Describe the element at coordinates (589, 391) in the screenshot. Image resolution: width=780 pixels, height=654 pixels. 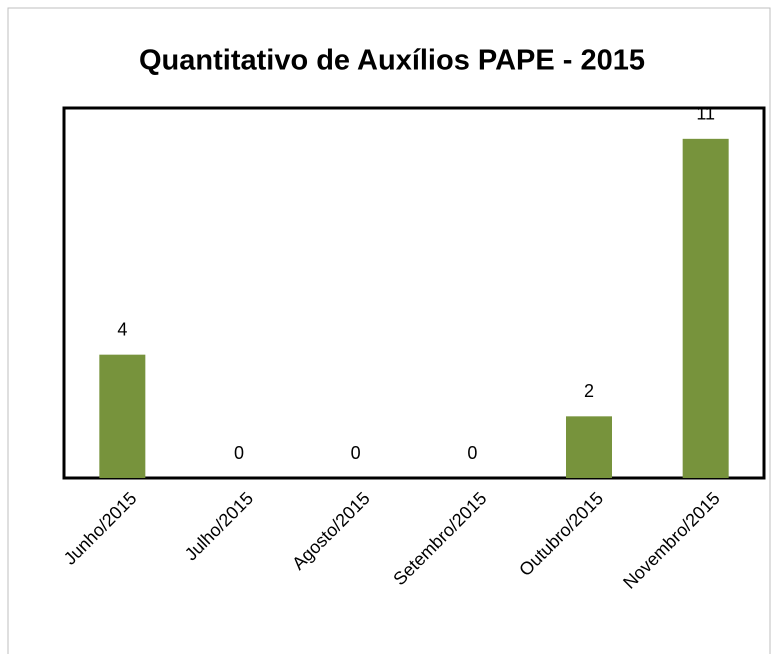
I see `data-label: 2` at that location.